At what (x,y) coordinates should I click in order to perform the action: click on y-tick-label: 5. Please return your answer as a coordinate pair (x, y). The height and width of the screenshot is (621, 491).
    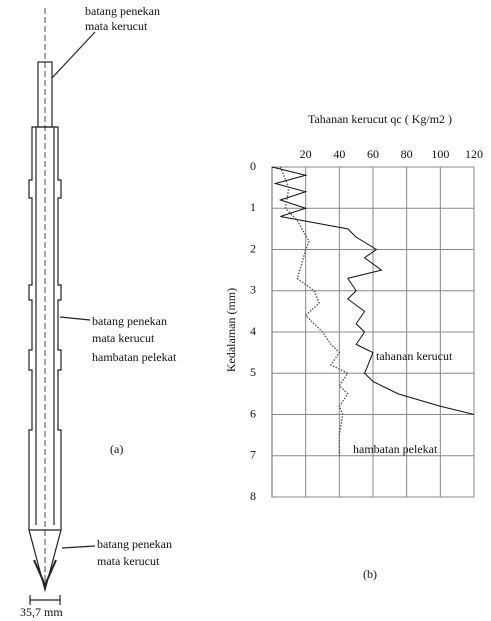
    Looking at the image, I should click on (253, 372).